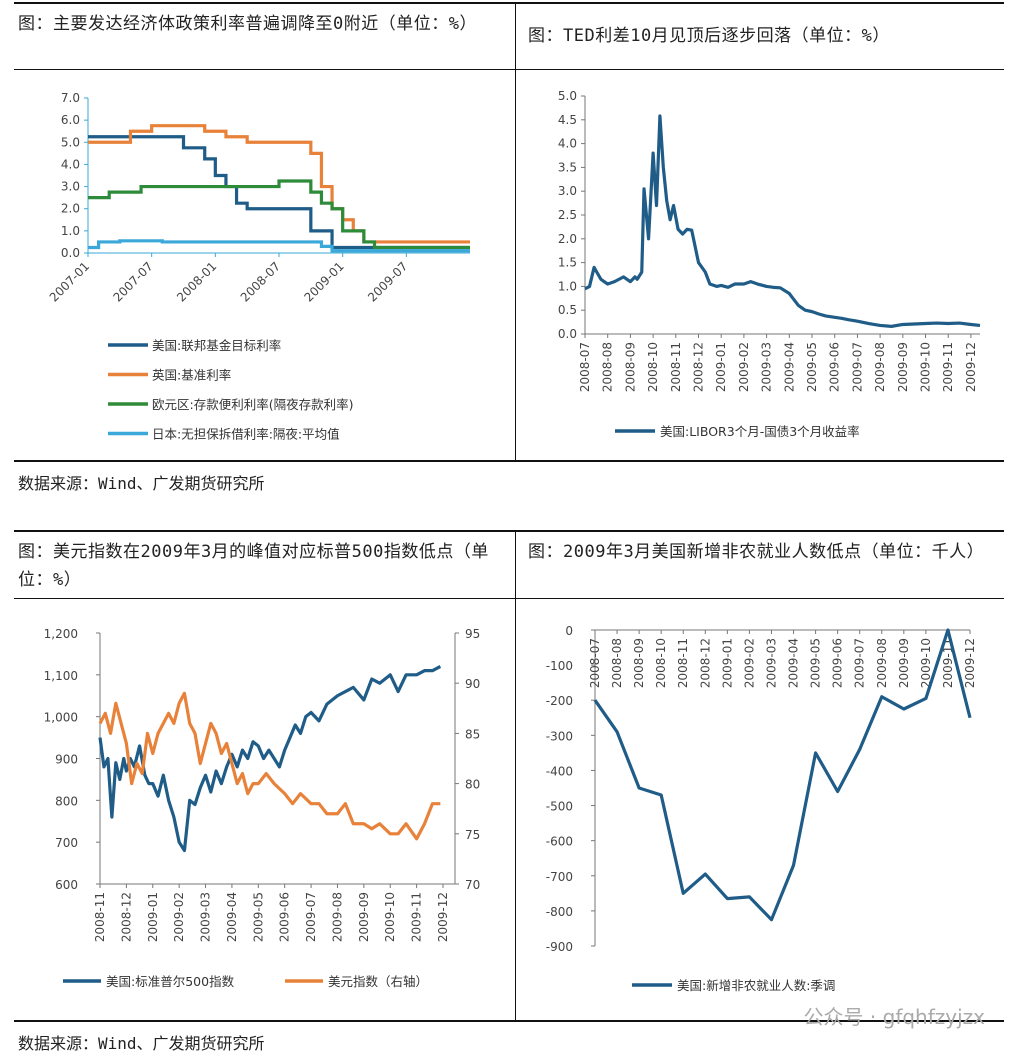 The width and height of the screenshot is (1017, 1057). What do you see at coordinates (559, 877) in the screenshot?
I see `p4-y-tick-label: -700` at bounding box center [559, 877].